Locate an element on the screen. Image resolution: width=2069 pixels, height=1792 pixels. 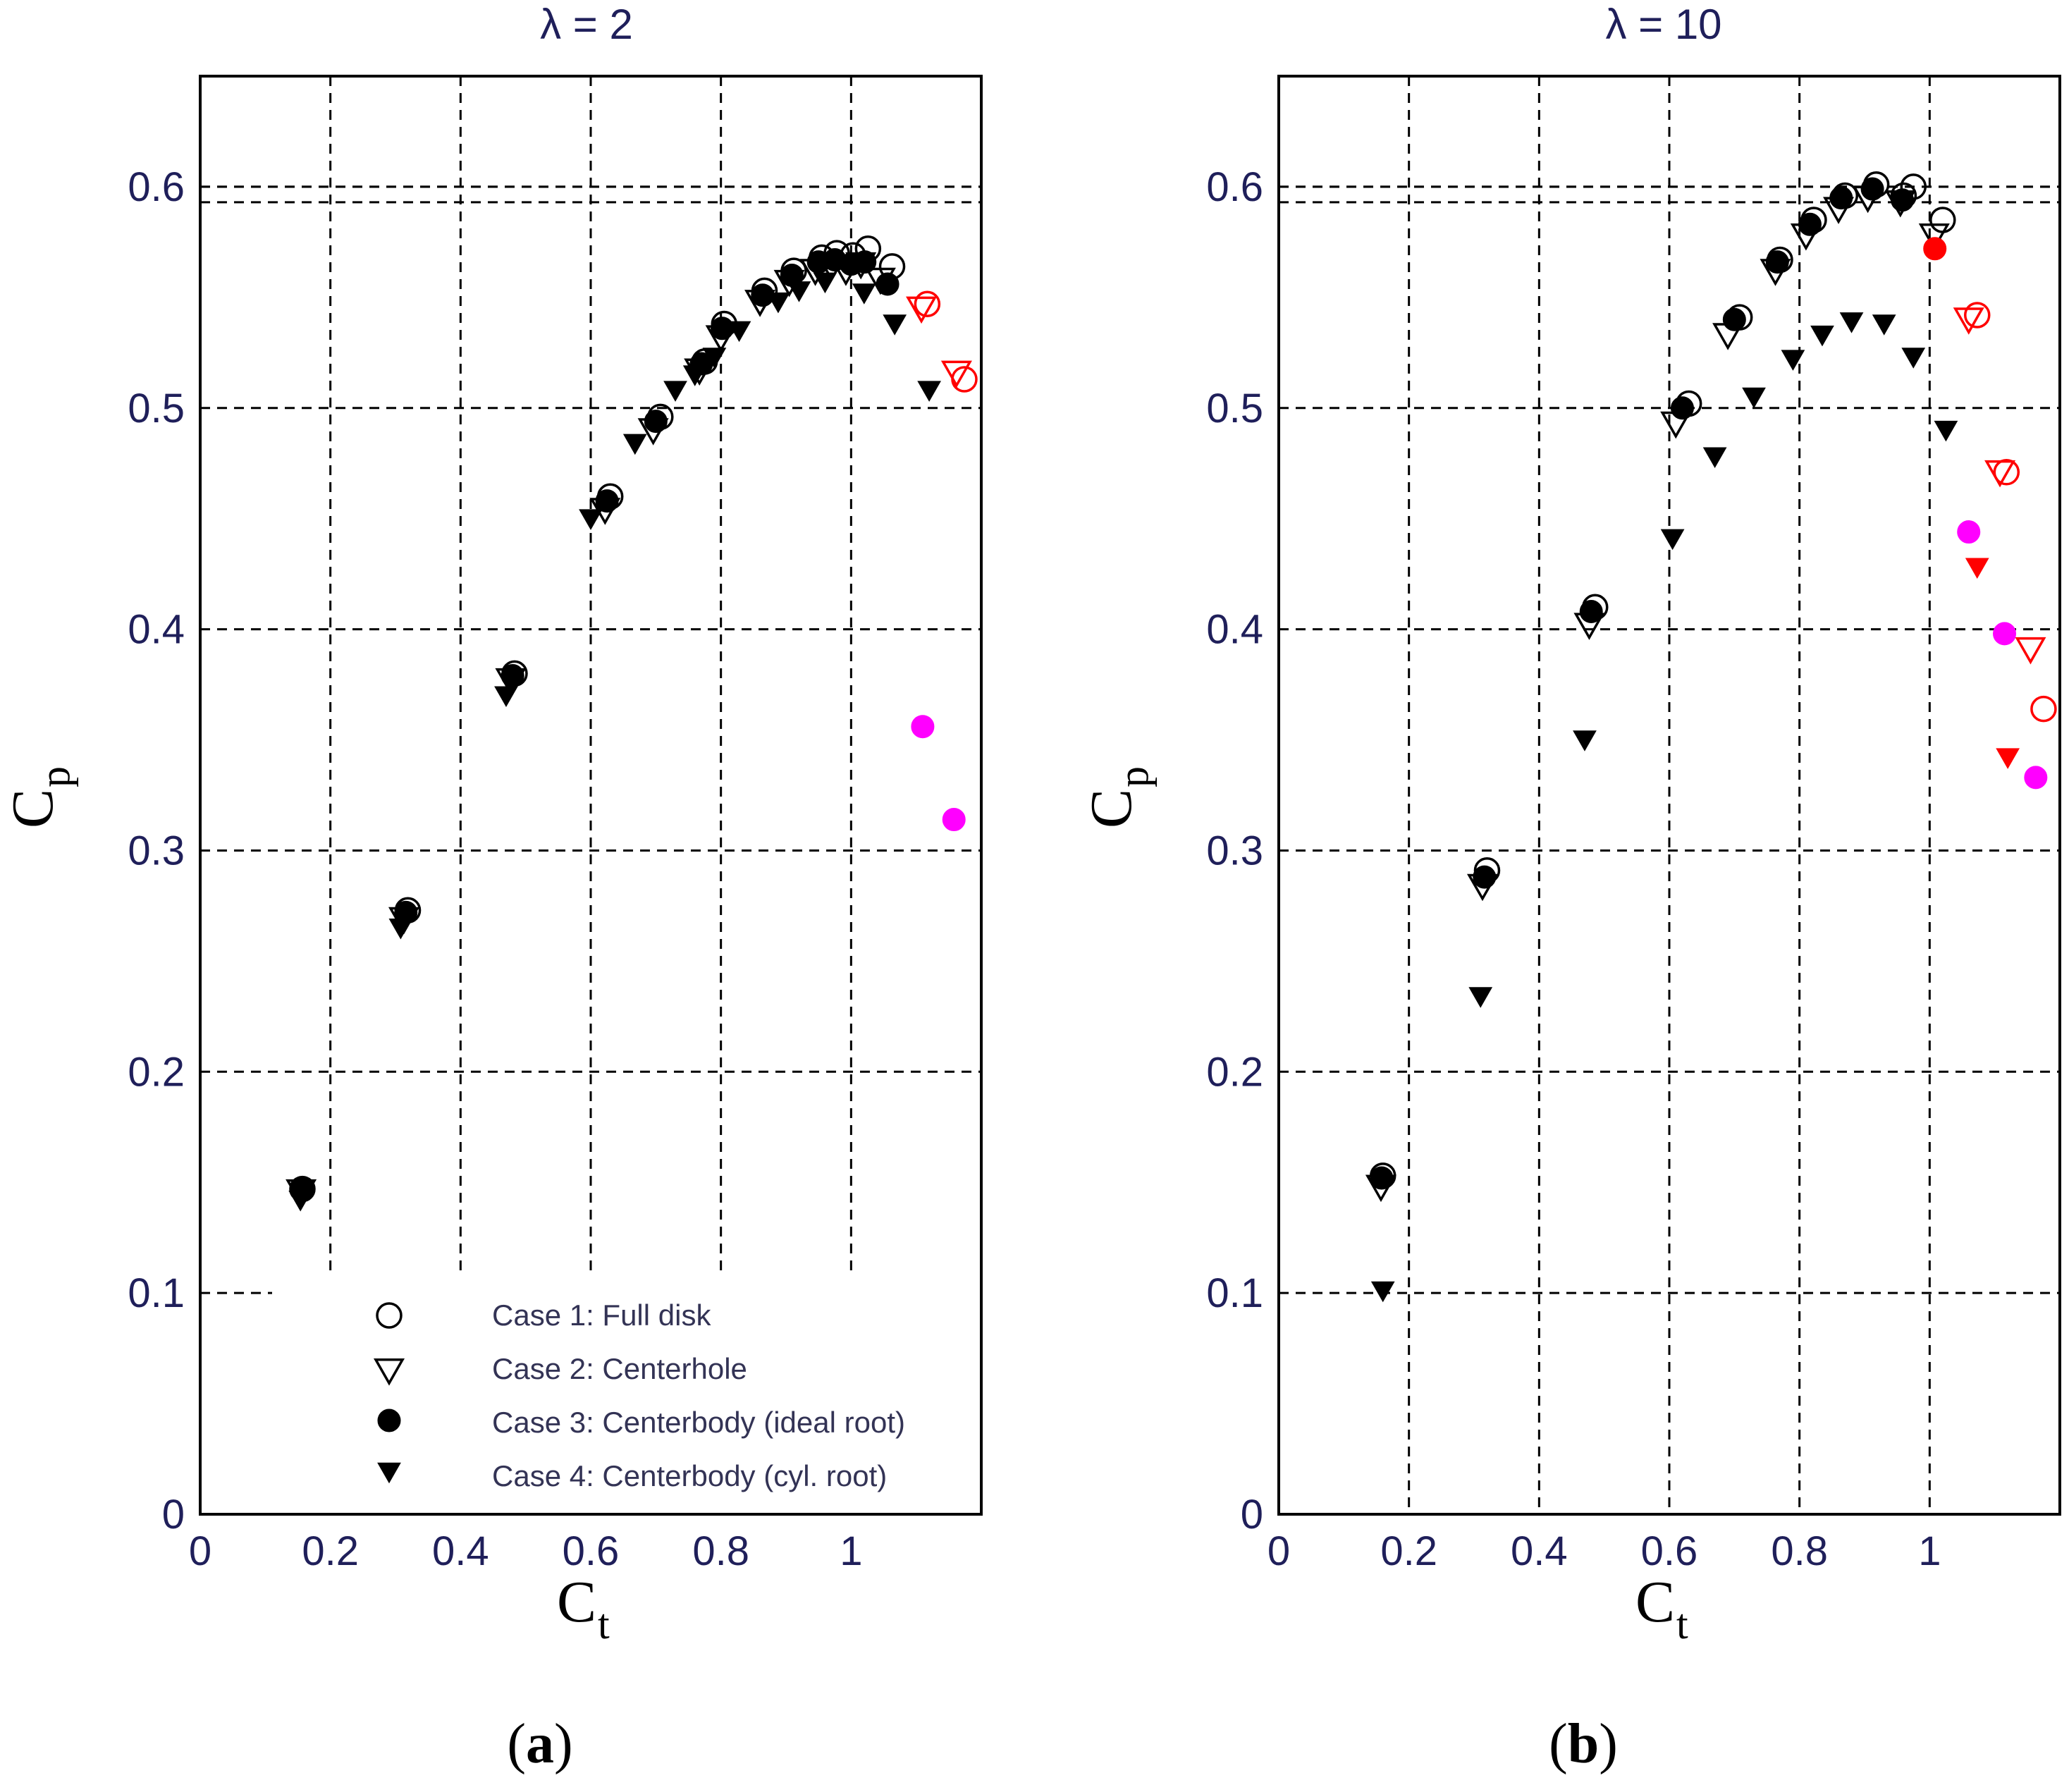
panel-a-x-tick-label: 0.2 is located at coordinates (330, 1551).